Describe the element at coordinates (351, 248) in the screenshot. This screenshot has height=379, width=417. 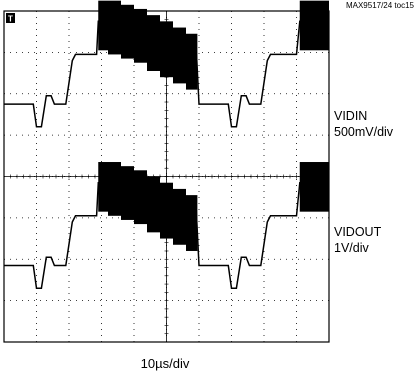
I see `vidout-scale: 1V/div` at that location.